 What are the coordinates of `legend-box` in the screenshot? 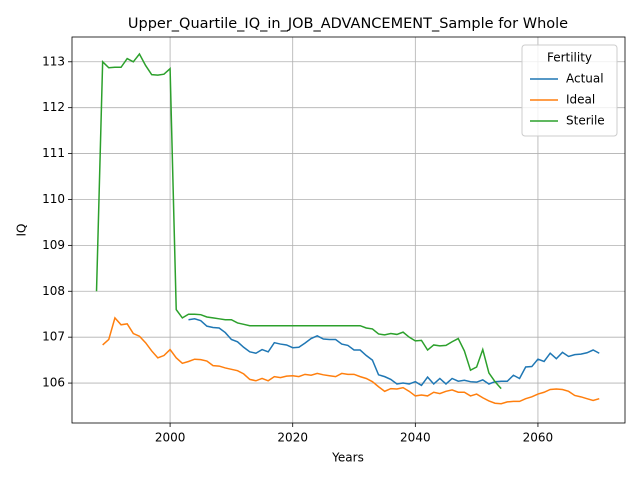 It's located at (569, 90).